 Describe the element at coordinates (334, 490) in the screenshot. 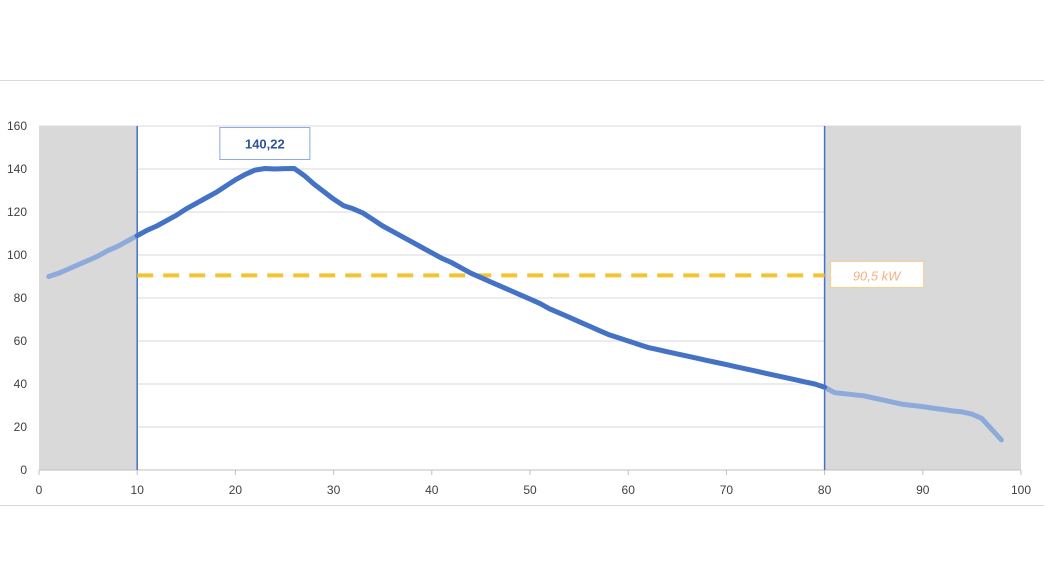

I see `x-tick-label: 30` at that location.